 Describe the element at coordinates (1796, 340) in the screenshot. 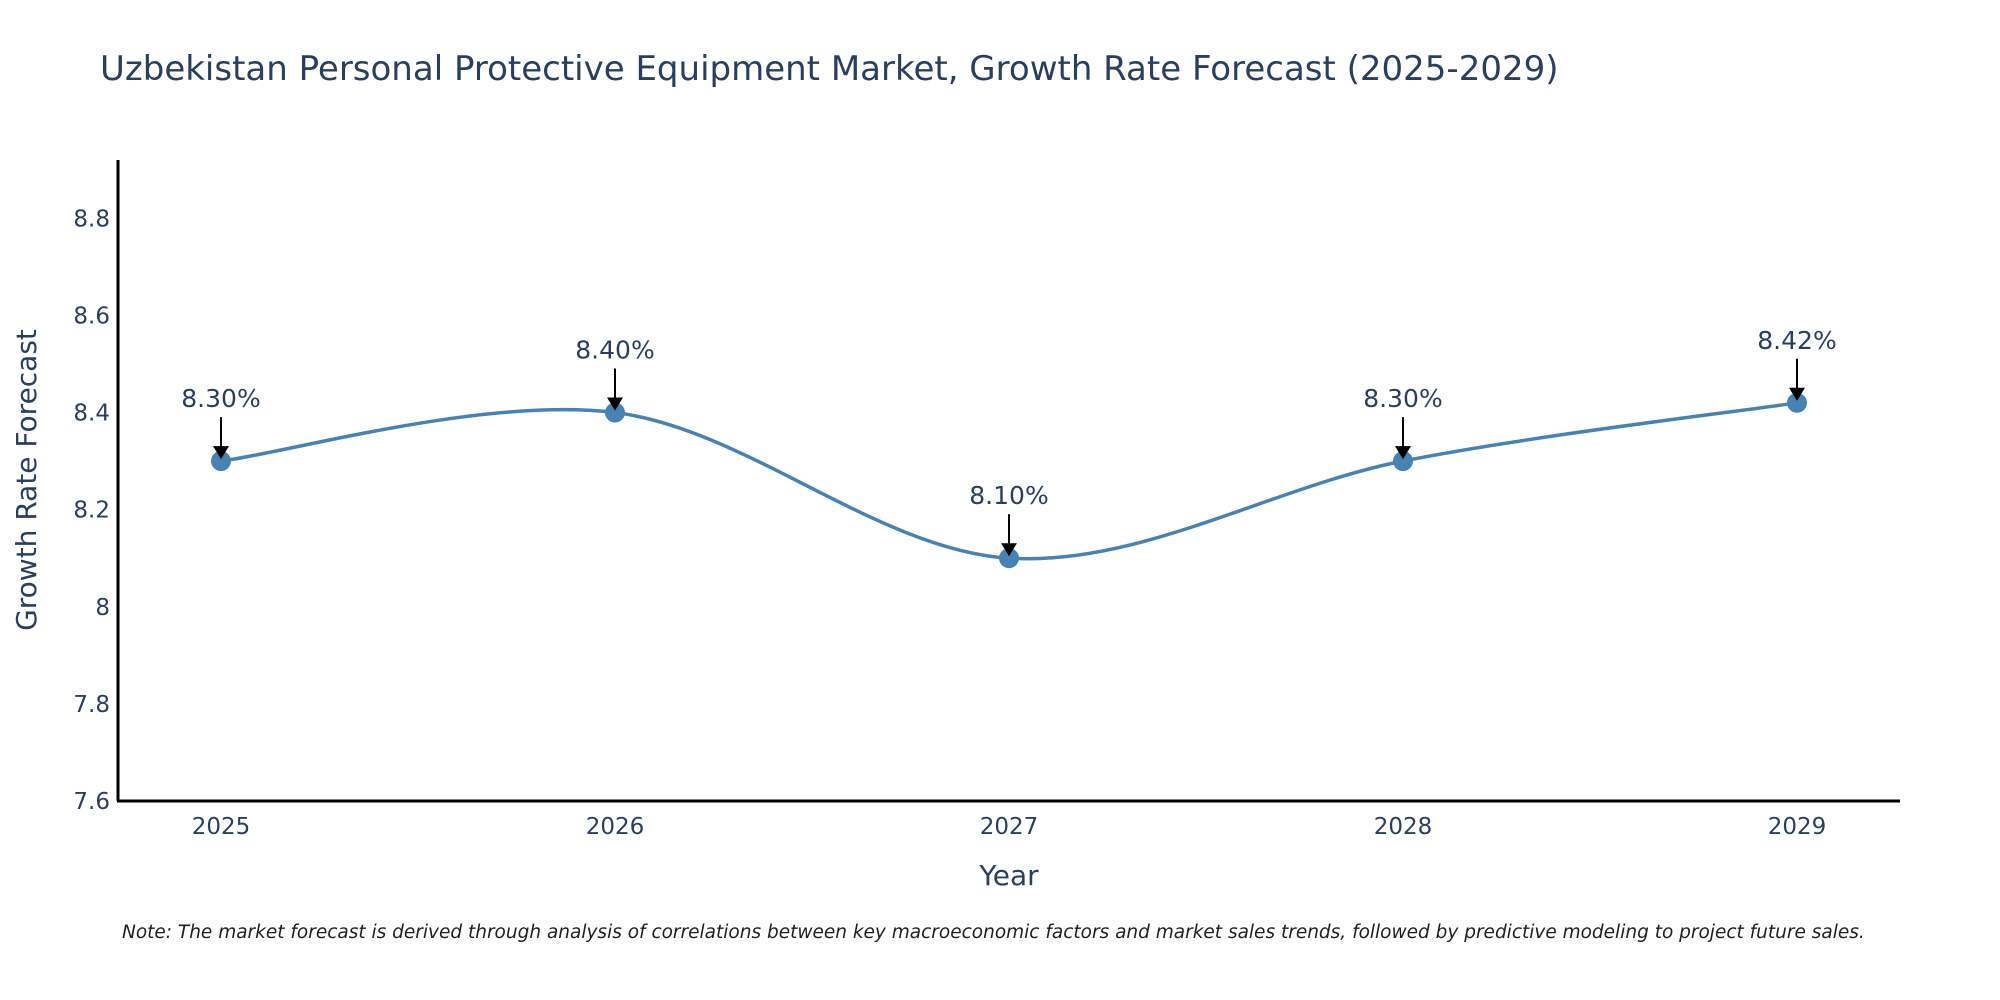

I see `data-label: 8.42%` at that location.